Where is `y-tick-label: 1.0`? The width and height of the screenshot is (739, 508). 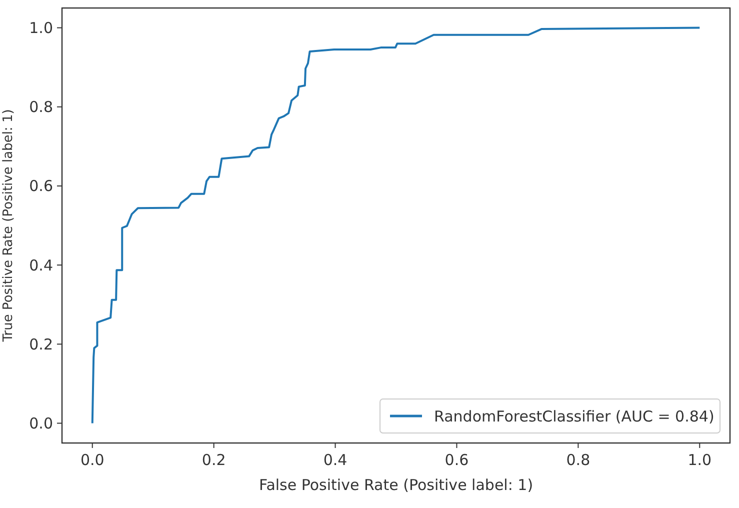 y-tick-label: 1.0 is located at coordinates (41, 28).